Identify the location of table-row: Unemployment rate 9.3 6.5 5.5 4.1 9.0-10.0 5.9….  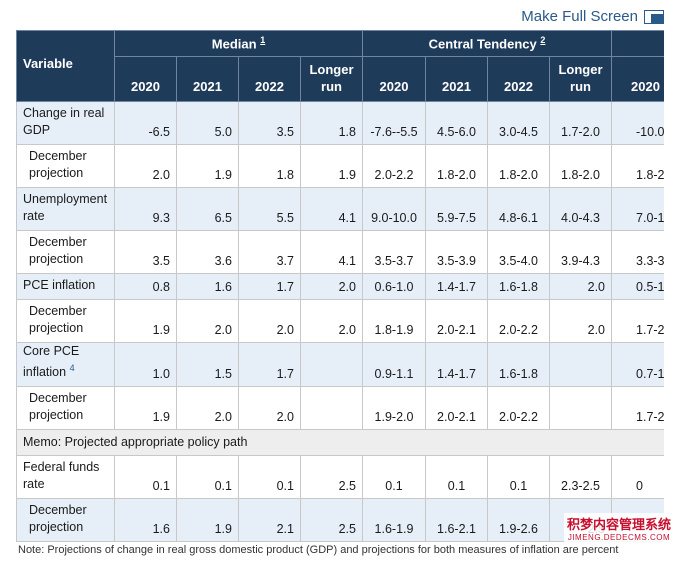
(340, 209).